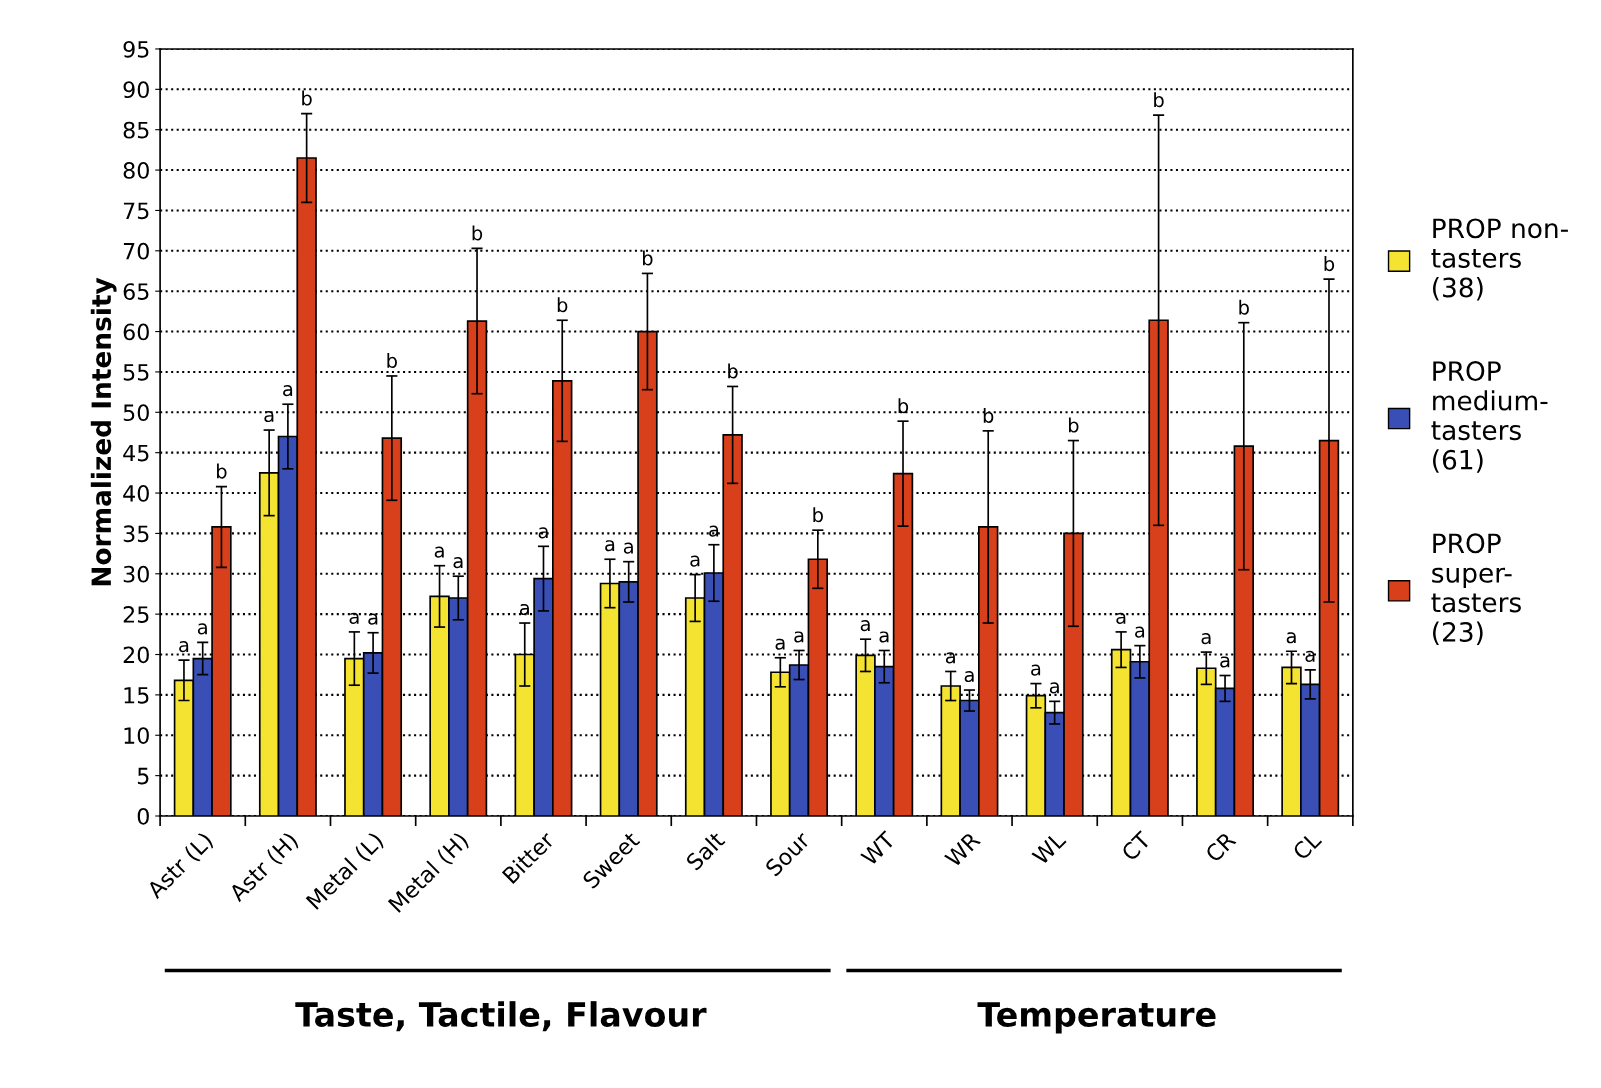 The width and height of the screenshot is (1601, 1088). What do you see at coordinates (136, 170) in the screenshot?
I see `y-tick-label: 80` at bounding box center [136, 170].